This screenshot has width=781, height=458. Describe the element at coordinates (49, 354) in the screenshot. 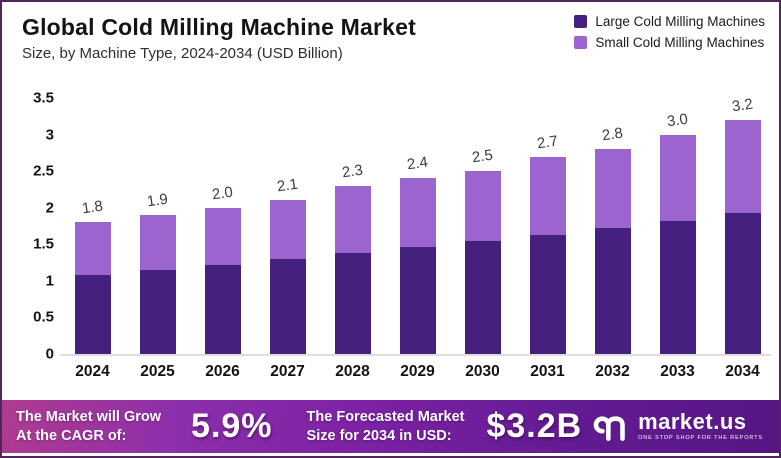

I see `y-axis-tick-label: 0` at that location.